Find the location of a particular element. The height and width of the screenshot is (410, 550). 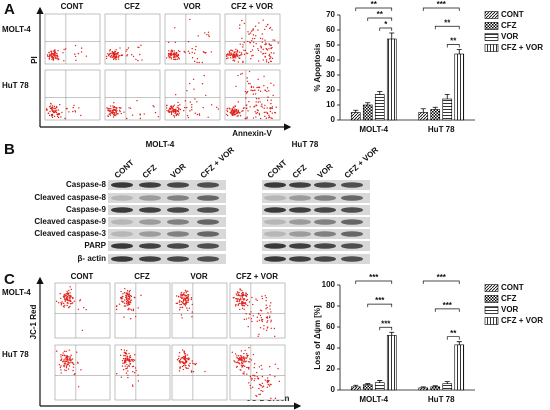

plot-frame is located at coordinates (72, 39).